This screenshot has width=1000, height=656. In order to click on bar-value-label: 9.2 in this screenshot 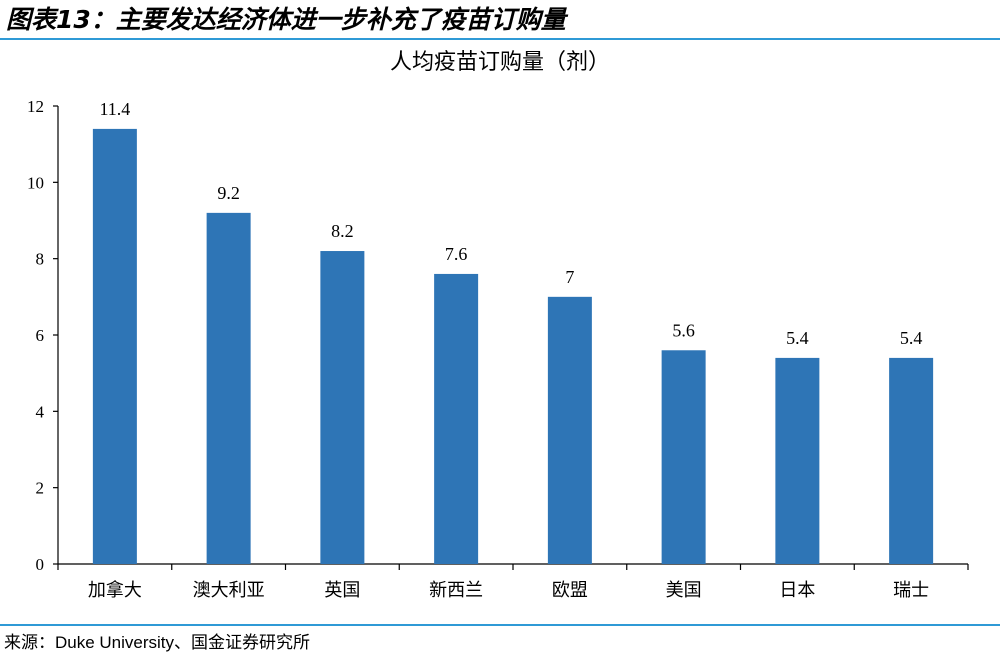, I will do `click(228, 193)`.